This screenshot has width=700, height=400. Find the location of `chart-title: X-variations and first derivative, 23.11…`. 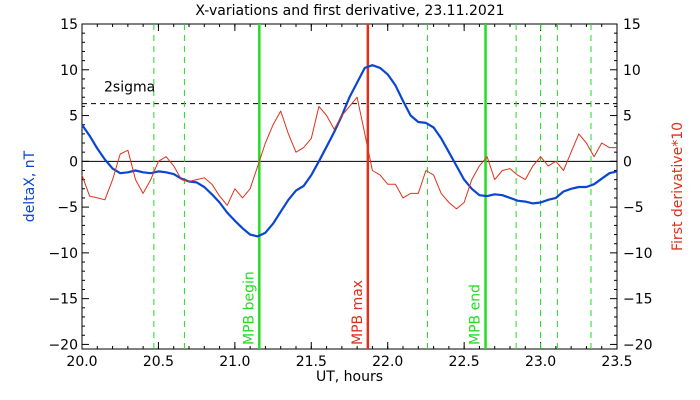

chart-title: X-variations and first derivative, 23.11… is located at coordinates (349, 11).